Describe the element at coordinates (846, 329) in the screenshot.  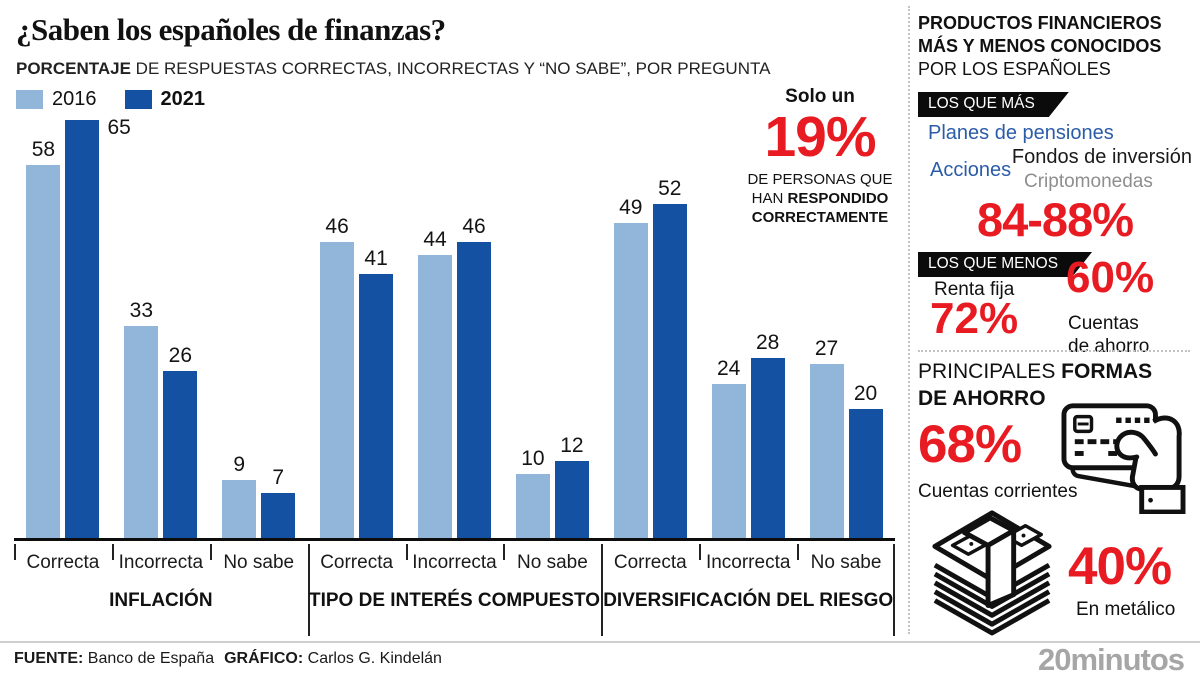
I see `chart-cell-diversificación-del-riesgo-no-sabe: 27 20` at that location.